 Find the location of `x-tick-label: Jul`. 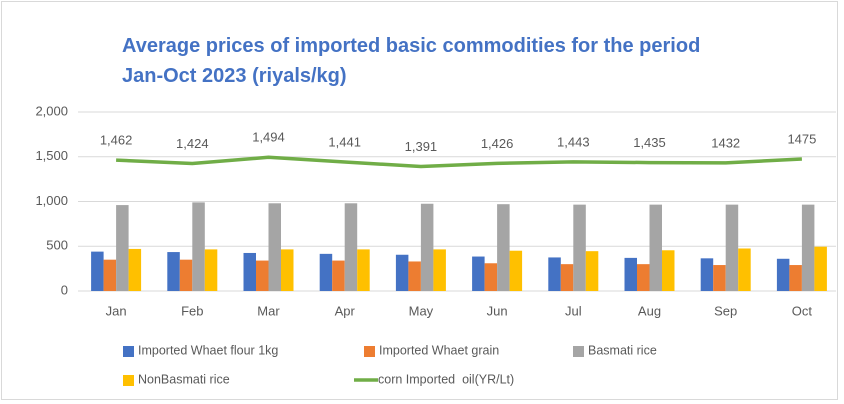

x-tick-label: Jul is located at coordinates (573, 310).